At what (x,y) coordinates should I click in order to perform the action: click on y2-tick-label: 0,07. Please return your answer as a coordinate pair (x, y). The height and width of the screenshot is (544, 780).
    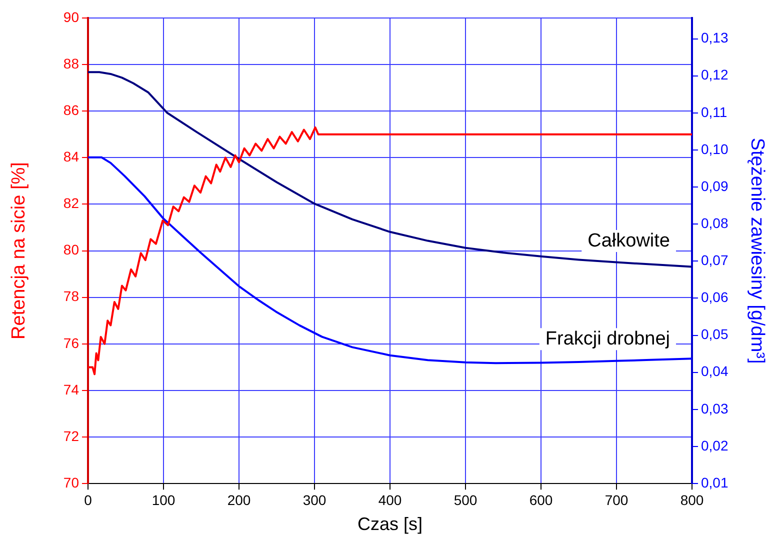
    Looking at the image, I should click on (714, 260).